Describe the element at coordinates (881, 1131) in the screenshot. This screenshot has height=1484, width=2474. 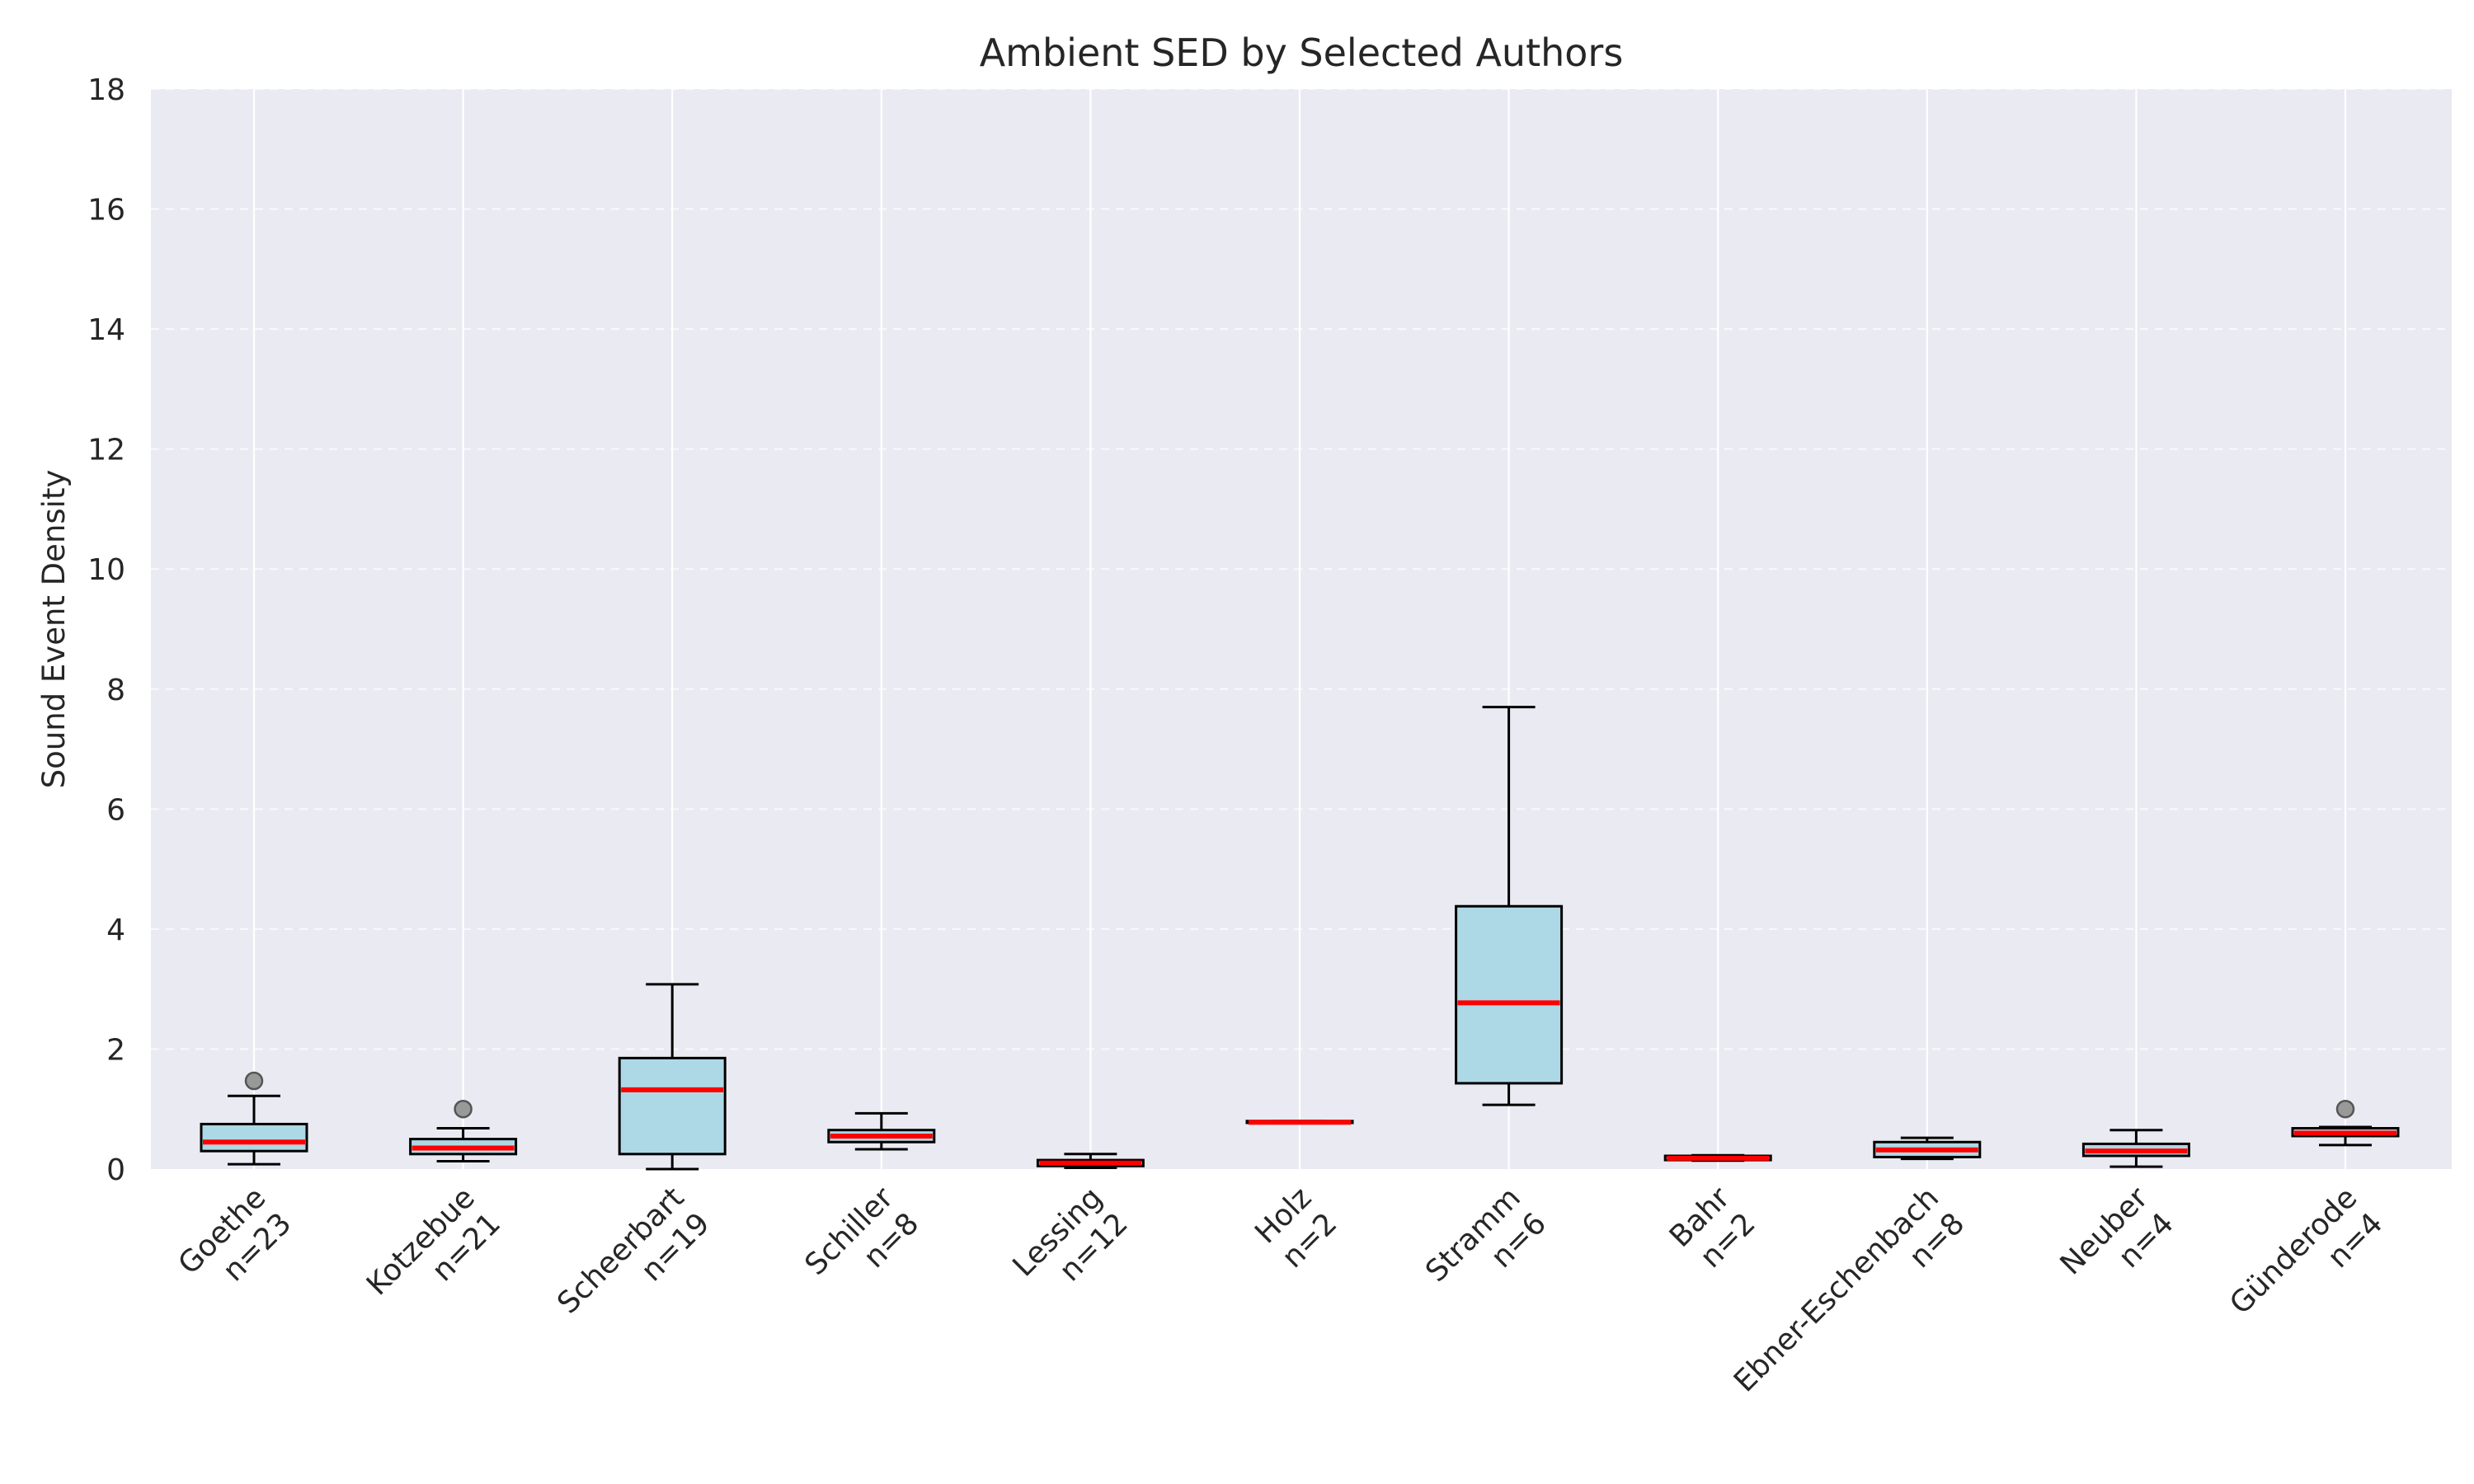
I see `box-schiller` at that location.